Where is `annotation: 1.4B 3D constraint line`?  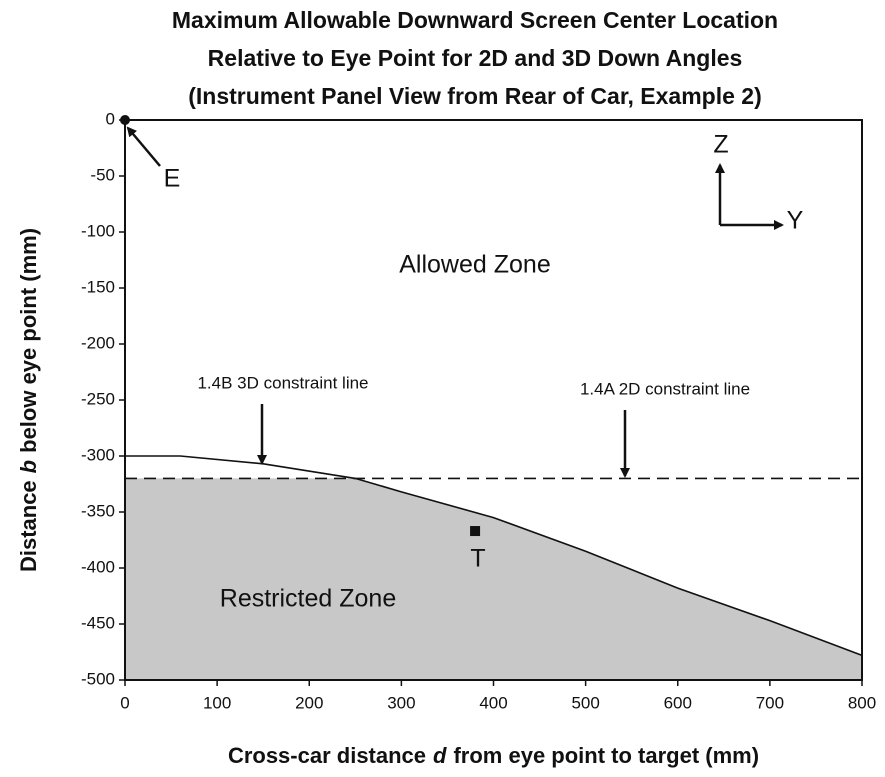
annotation: 1.4B 3D constraint line is located at coordinates (282, 382).